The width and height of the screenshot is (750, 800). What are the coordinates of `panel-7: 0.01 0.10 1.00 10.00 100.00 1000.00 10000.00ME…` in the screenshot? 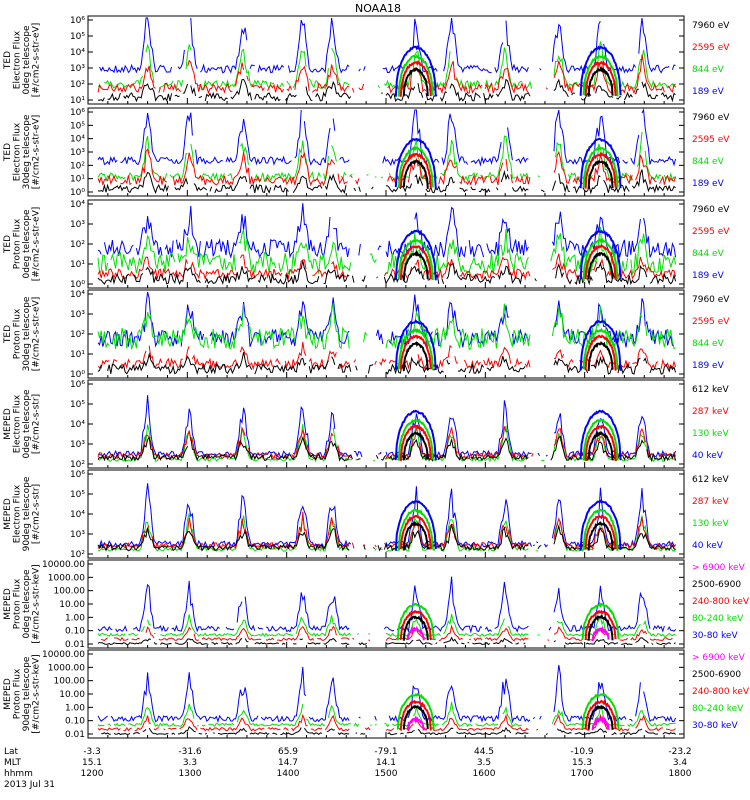 It's located at (376, 604).